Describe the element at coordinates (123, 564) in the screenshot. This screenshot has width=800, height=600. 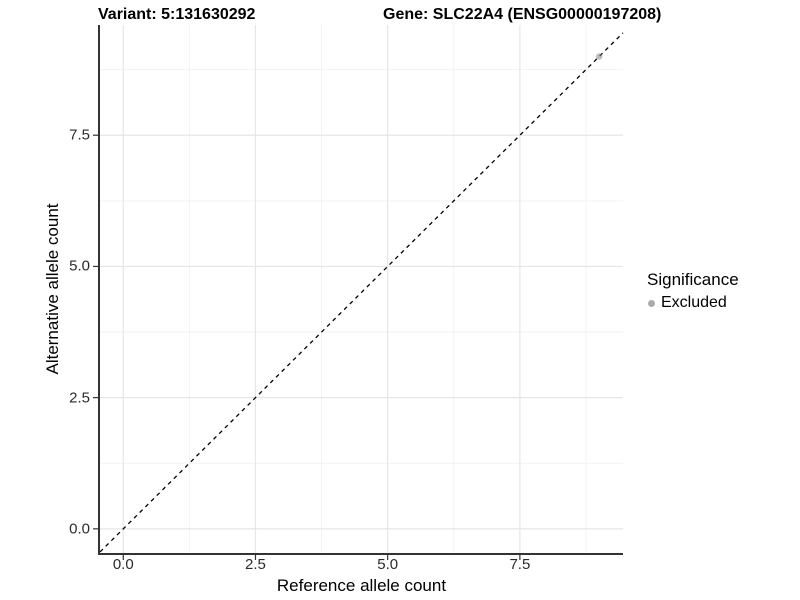
I see `x-tick-label: 0.0` at that location.